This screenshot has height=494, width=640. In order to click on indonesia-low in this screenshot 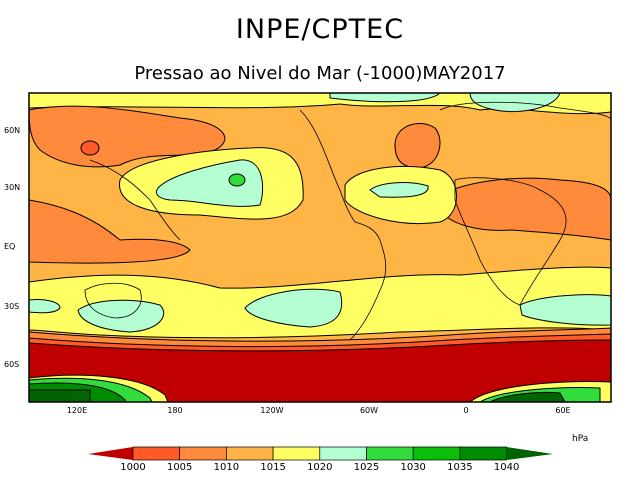, I will do `click(110, 231)`.